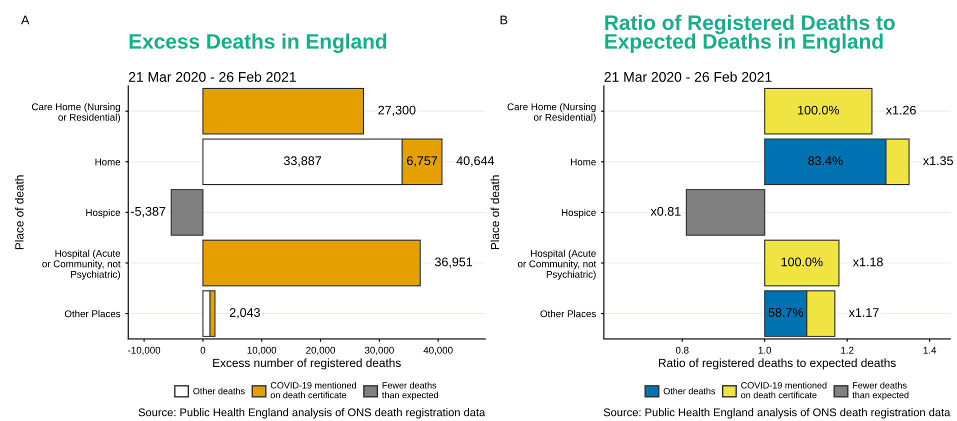  I want to click on x-tick-label: 40,000, so click(438, 350).